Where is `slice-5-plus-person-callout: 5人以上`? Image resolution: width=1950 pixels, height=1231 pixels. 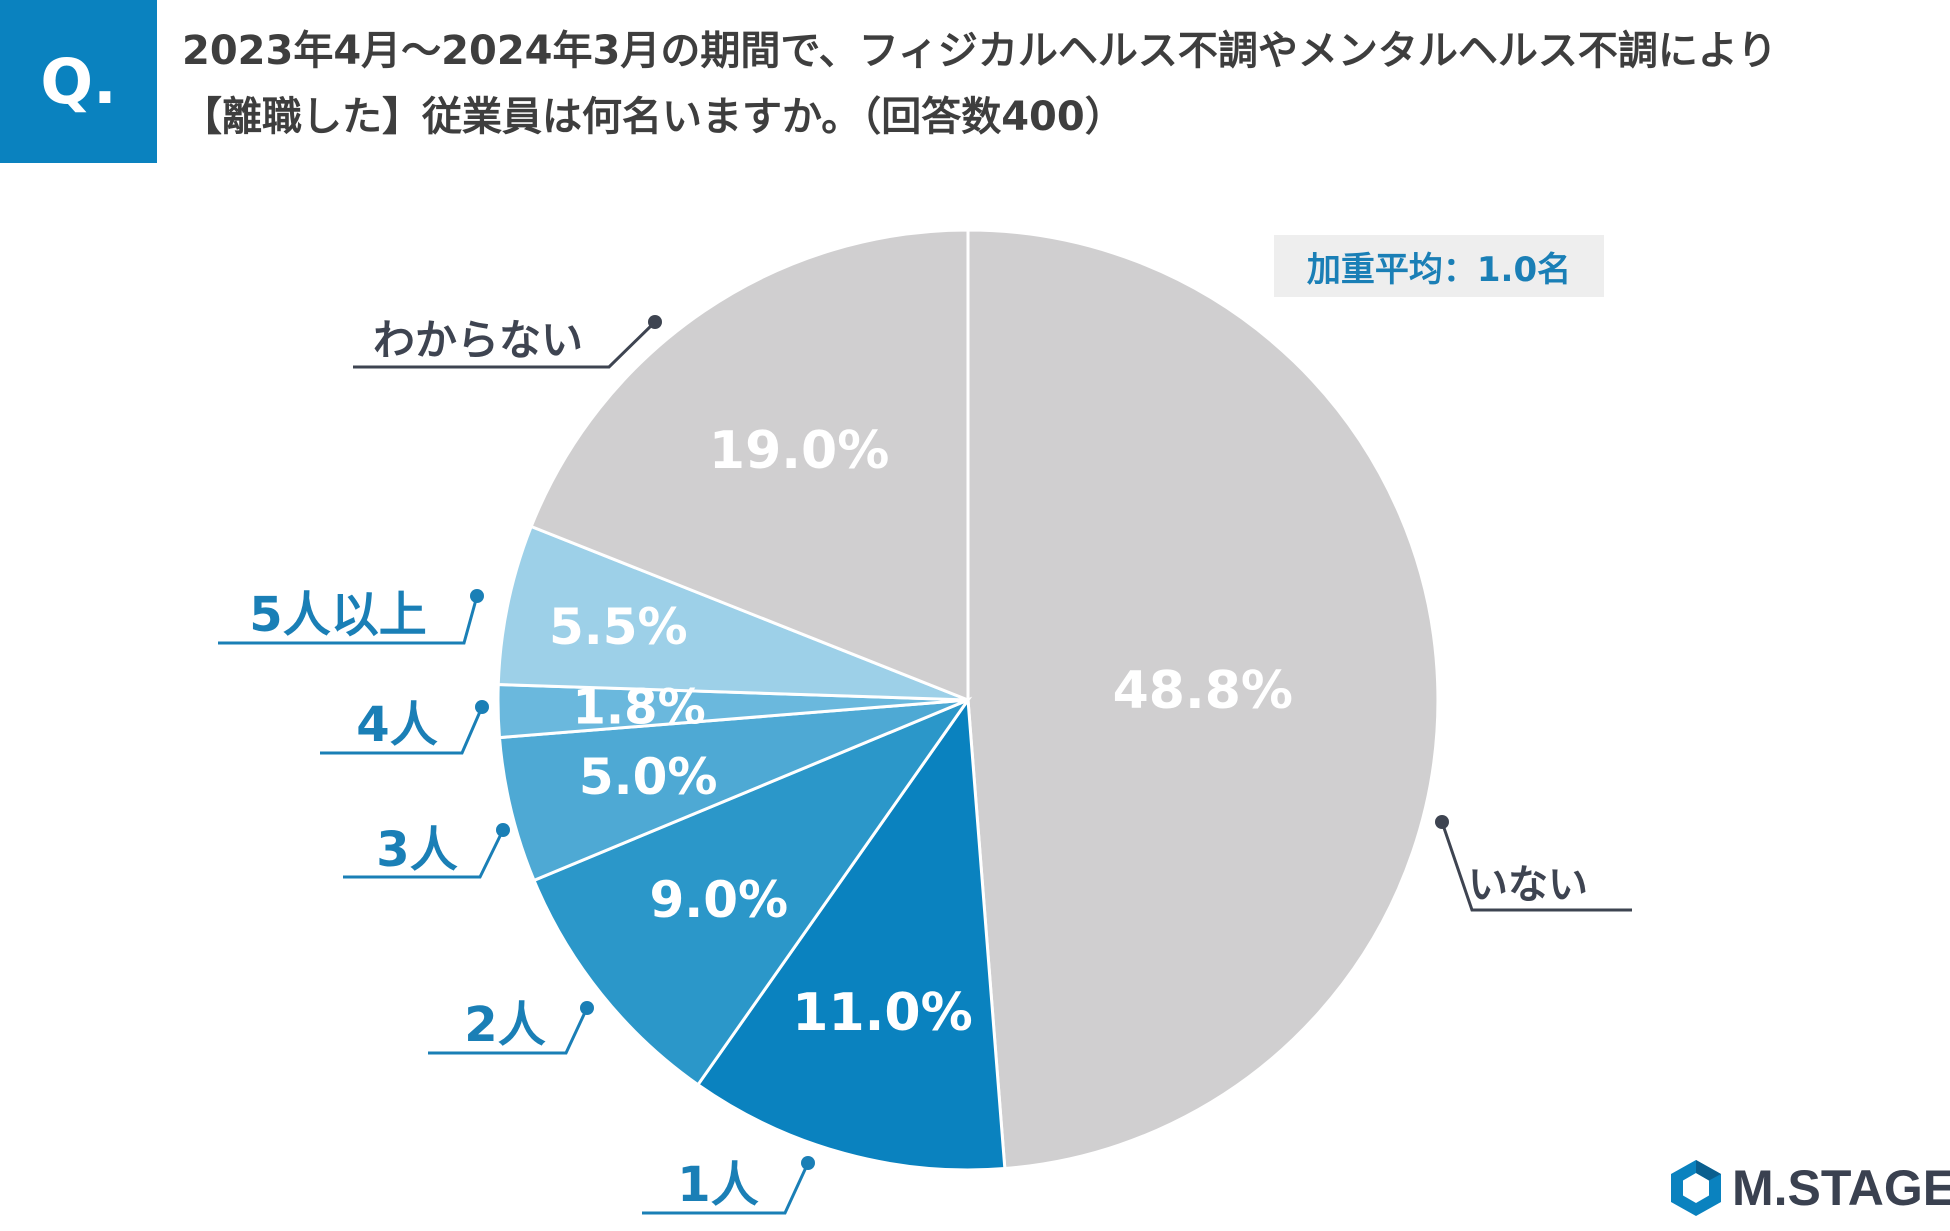 slice-5-plus-person-callout: 5人以上 is located at coordinates (351, 616).